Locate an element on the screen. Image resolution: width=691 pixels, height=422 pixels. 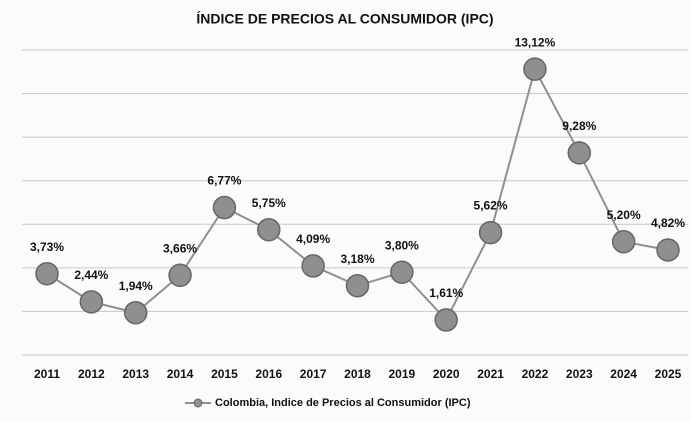
data-label: 3,66% is located at coordinates (180, 248).